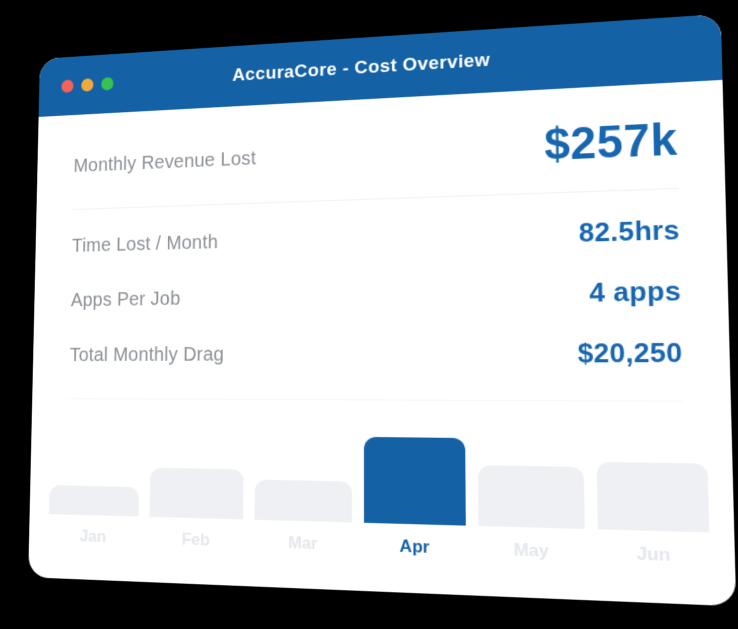 The width and height of the screenshot is (738, 629). I want to click on window-title: AccuraCore - Cost Overview, so click(361, 67).